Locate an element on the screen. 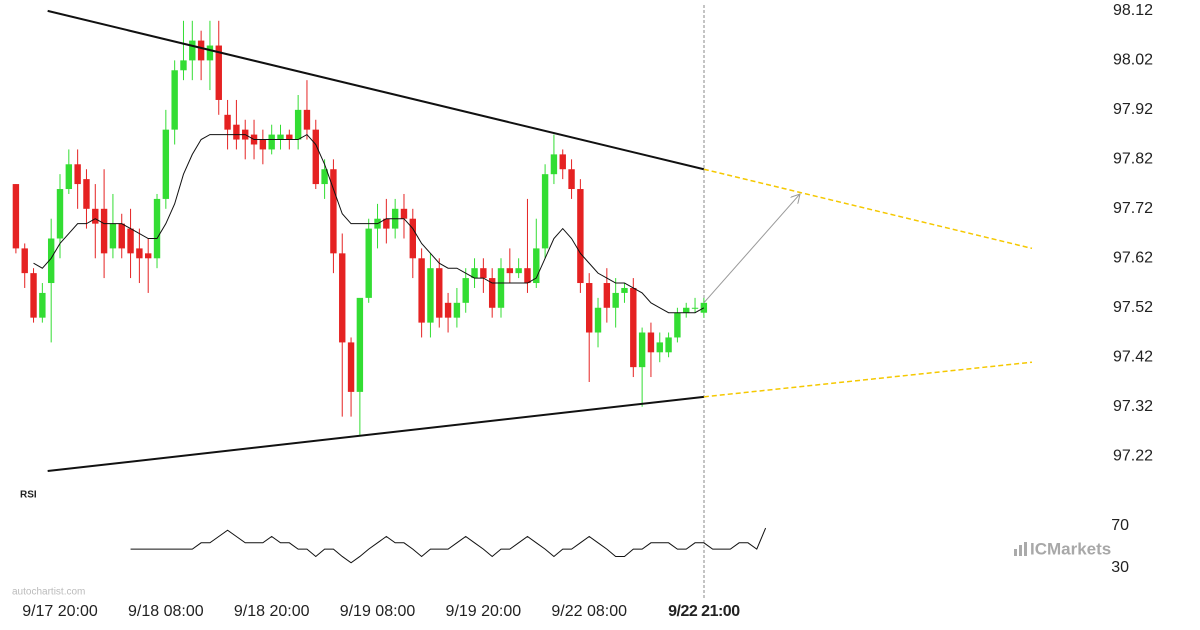 Image resolution: width=1200 pixels, height=630 pixels. y-tick-label: 97.82 is located at coordinates (1133, 159).